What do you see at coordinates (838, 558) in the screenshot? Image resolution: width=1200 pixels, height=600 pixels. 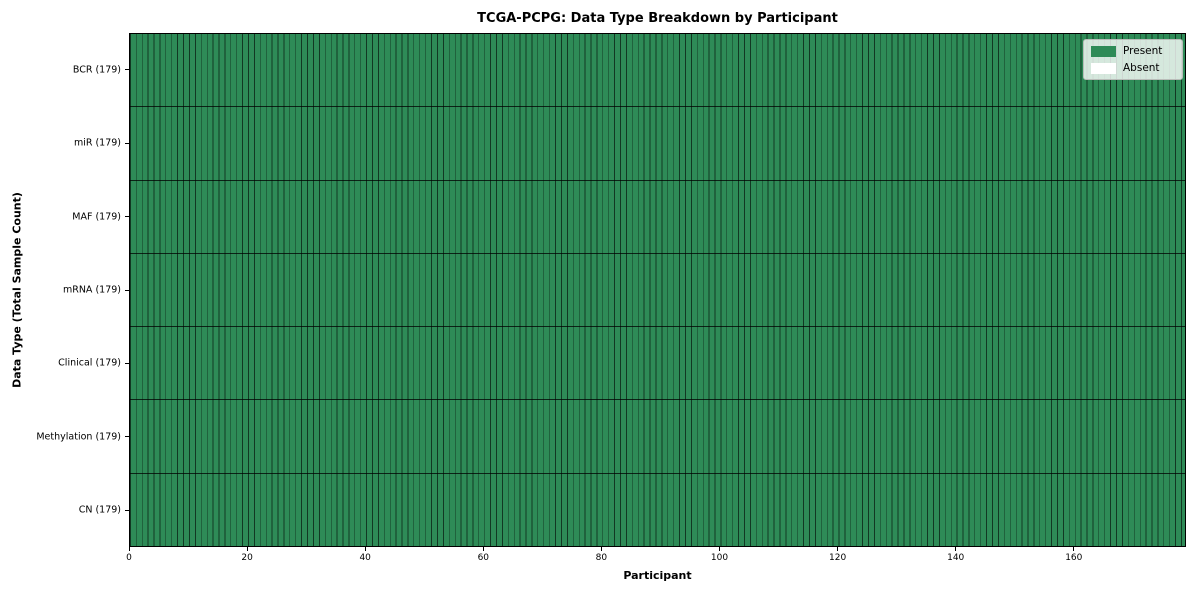 I see `x-tick-label: 120` at bounding box center [838, 558].